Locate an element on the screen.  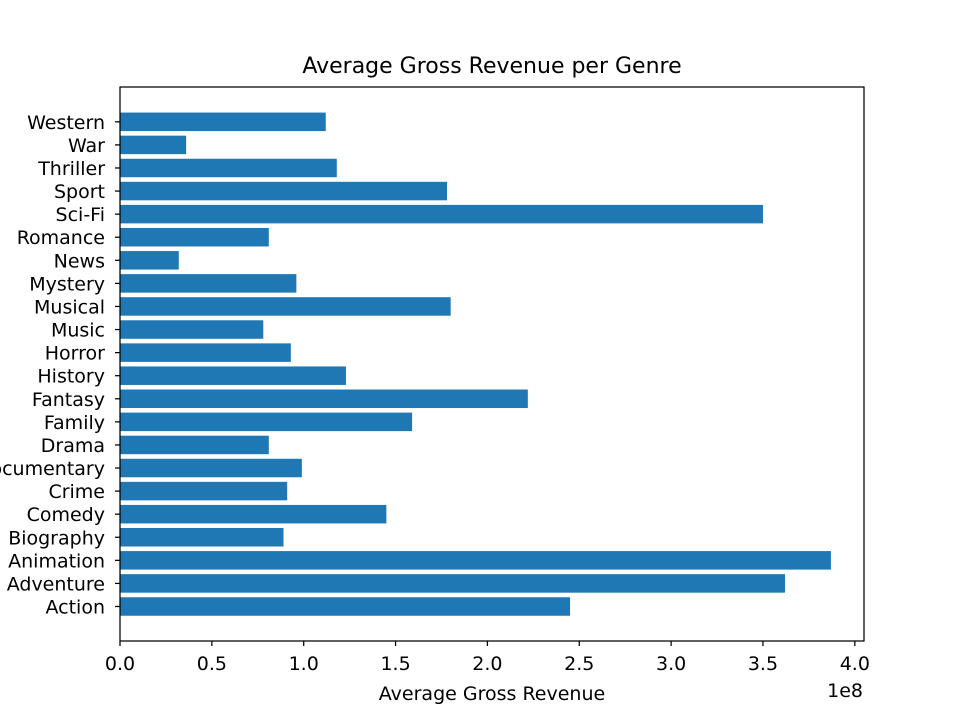
x-tick-label: 0.0 is located at coordinates (120, 664).